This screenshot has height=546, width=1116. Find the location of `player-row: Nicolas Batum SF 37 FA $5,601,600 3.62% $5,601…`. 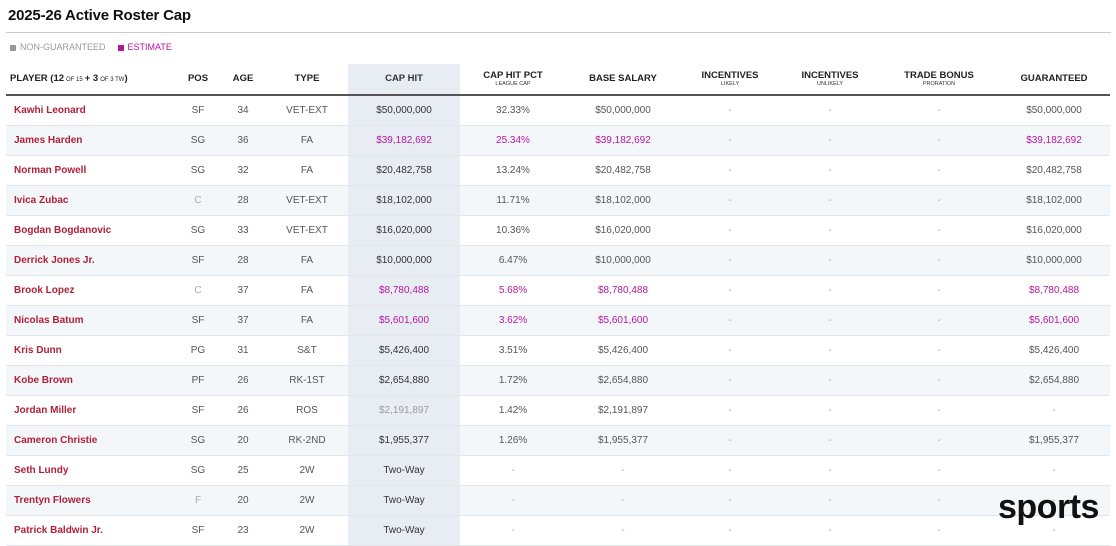

player-row: Nicolas Batum SF 37 FA $5,601,600 3.62% $5,601… is located at coordinates (558, 320).